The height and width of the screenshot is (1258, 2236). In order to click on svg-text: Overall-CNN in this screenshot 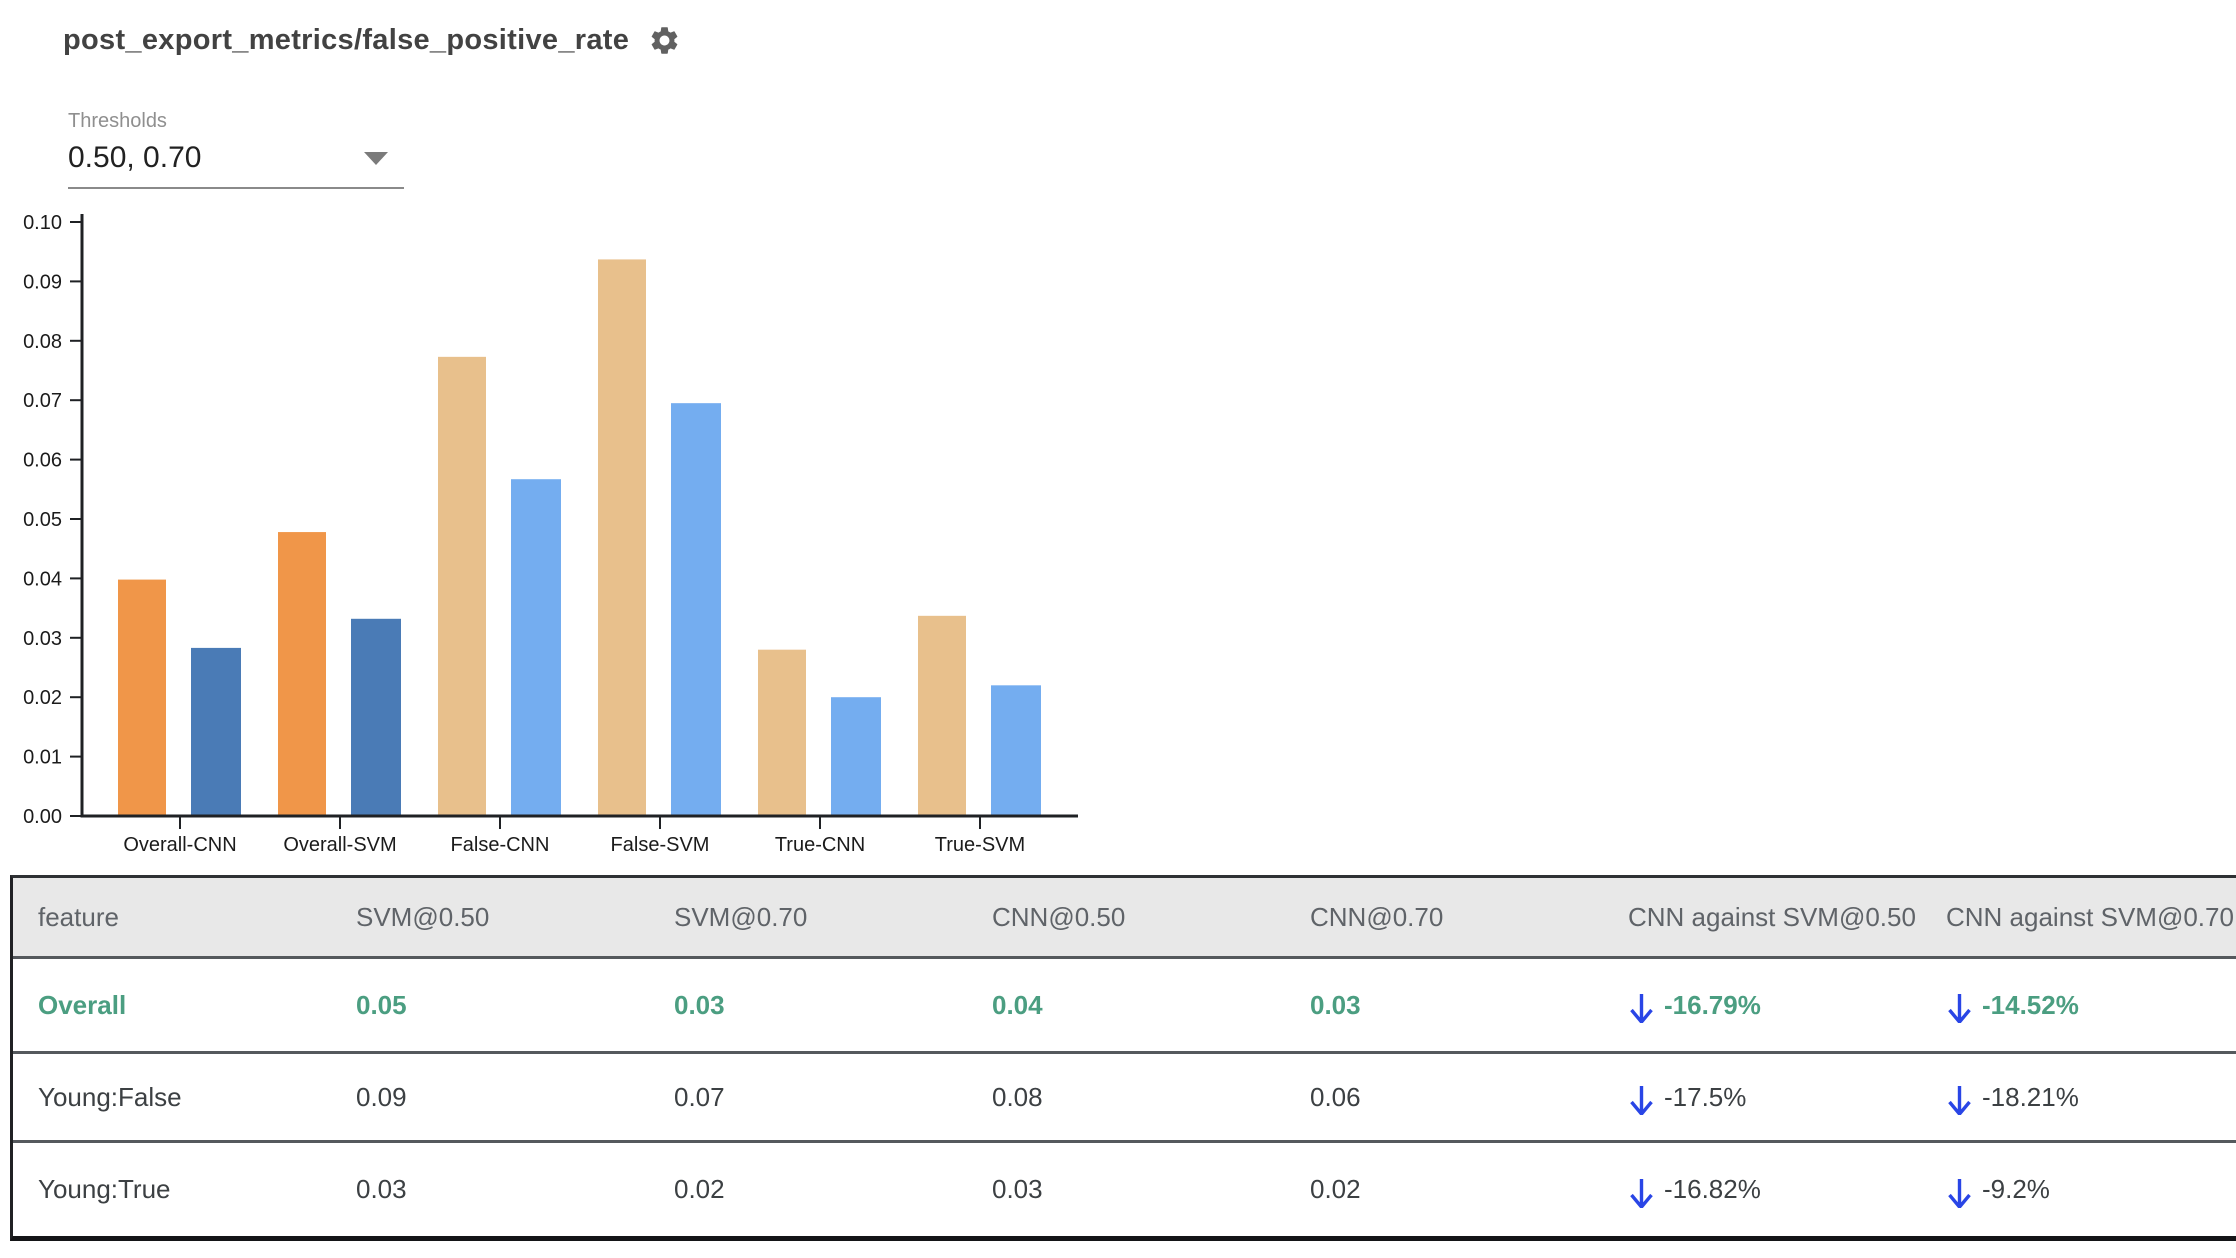, I will do `click(179, 845)`.